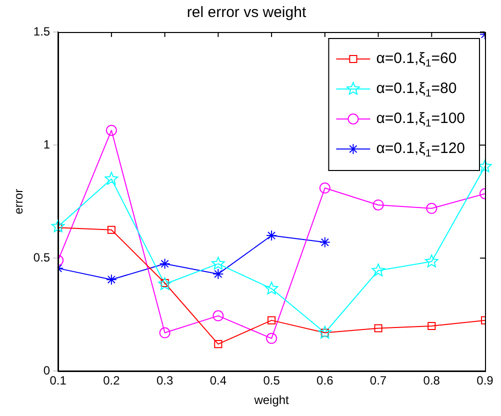 The image size is (501, 416). What do you see at coordinates (46, 371) in the screenshot?
I see `y-tick-label: 0` at bounding box center [46, 371].